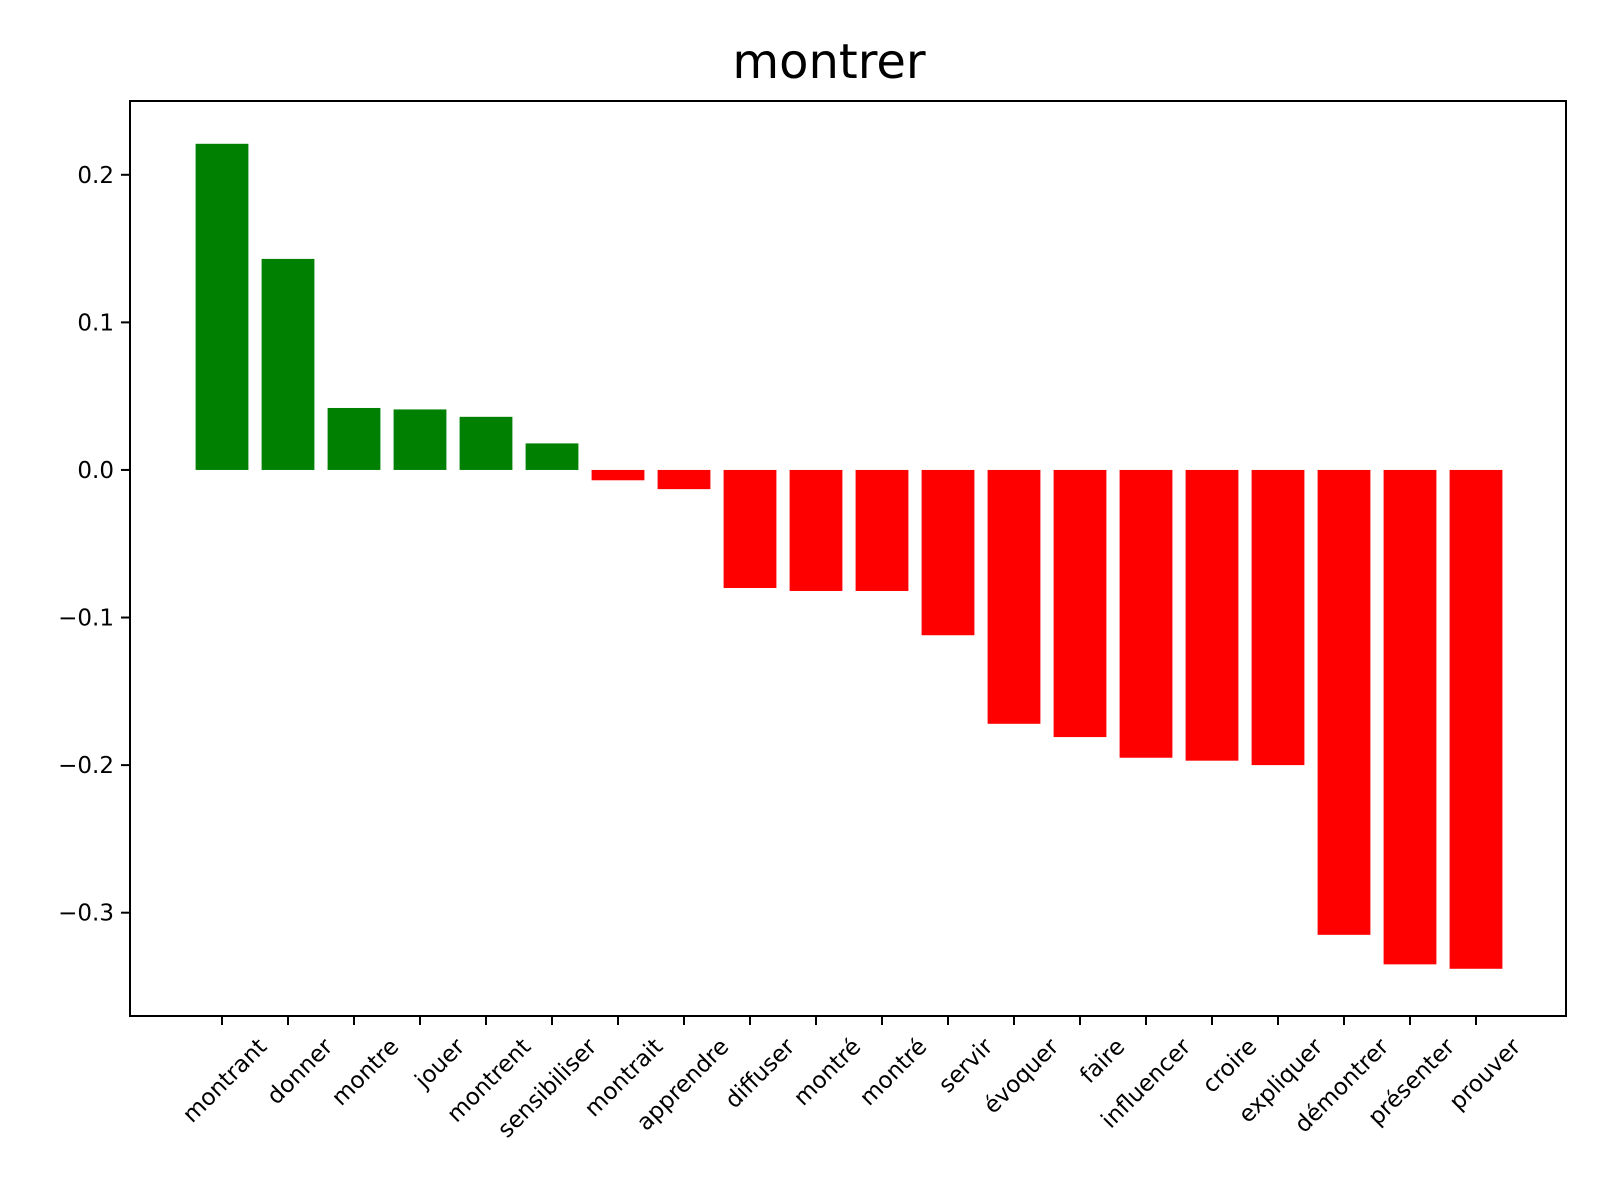 The width and height of the screenshot is (1600, 1200). I want to click on y-tick-label: −0.1, so click(86, 619).